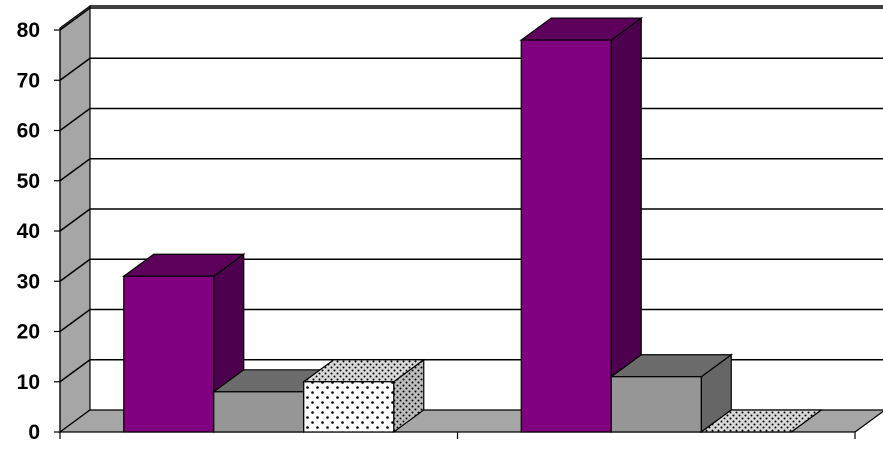 This screenshot has height=450, width=883. I want to click on bar-s3-c2, so click(761, 421).